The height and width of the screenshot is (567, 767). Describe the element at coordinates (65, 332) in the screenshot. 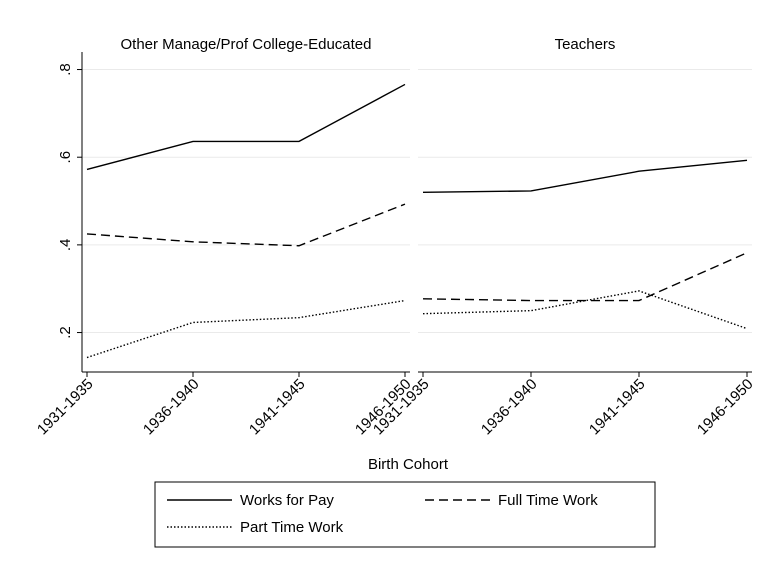

I see `y-tick-label: .2` at that location.